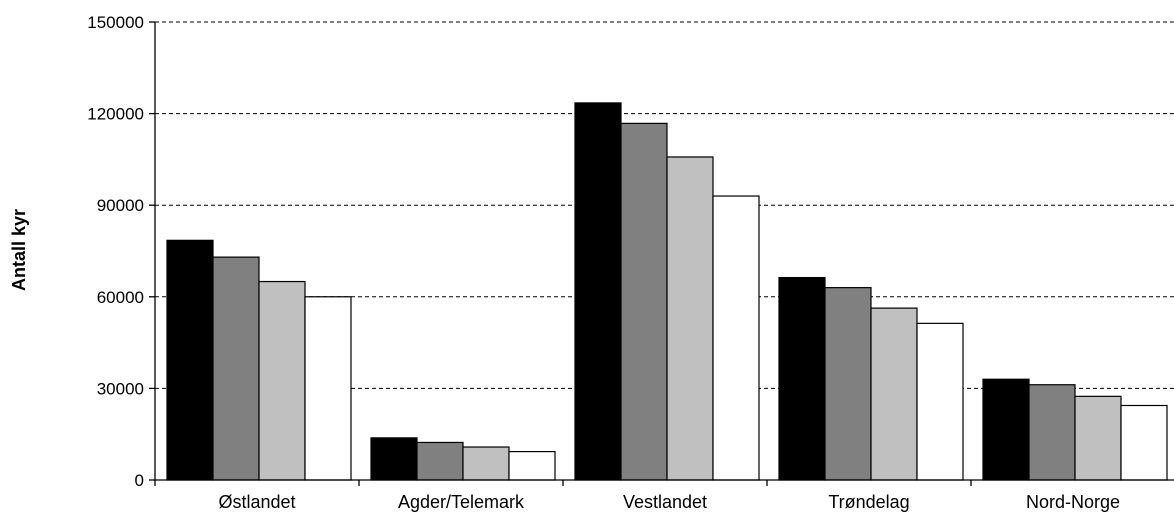 This screenshot has width=1174, height=515. Describe the element at coordinates (868, 502) in the screenshot. I see `category-label: Trøndelag` at that location.